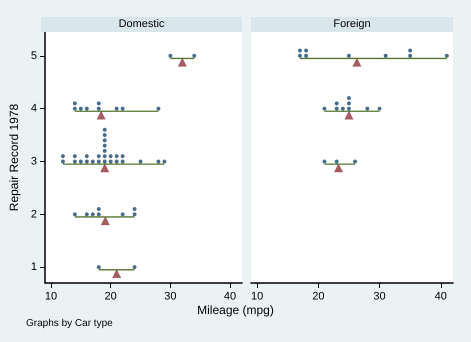  What do you see at coordinates (34, 214) in the screenshot?
I see `y-tick-label: 2` at bounding box center [34, 214].